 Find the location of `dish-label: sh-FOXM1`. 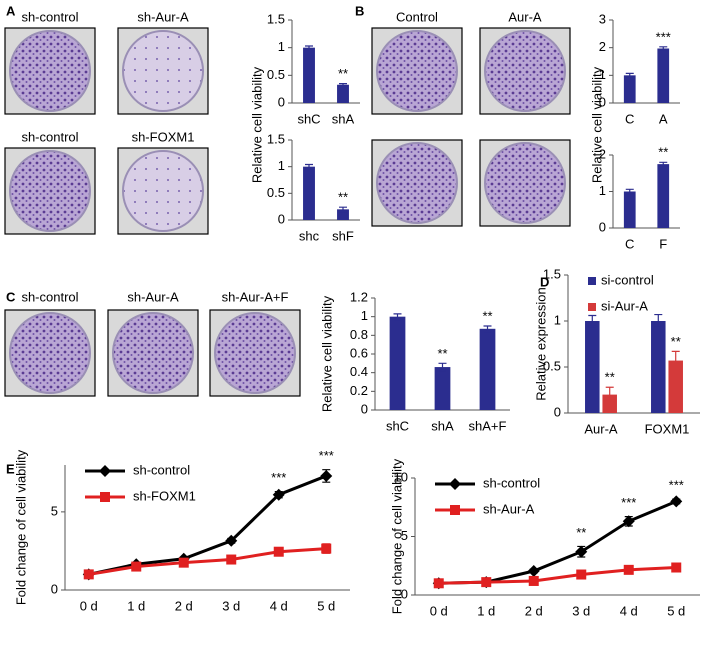

dish-label: sh-FOXM1 is located at coordinates (163, 136).